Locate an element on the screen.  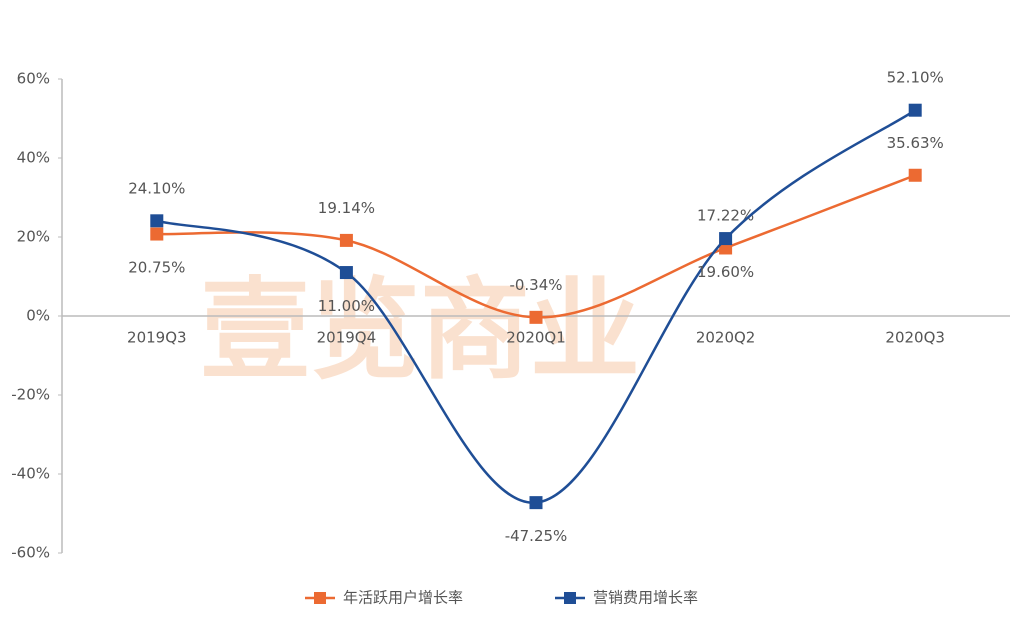
y-tick-label: 0% is located at coordinates (38, 316).